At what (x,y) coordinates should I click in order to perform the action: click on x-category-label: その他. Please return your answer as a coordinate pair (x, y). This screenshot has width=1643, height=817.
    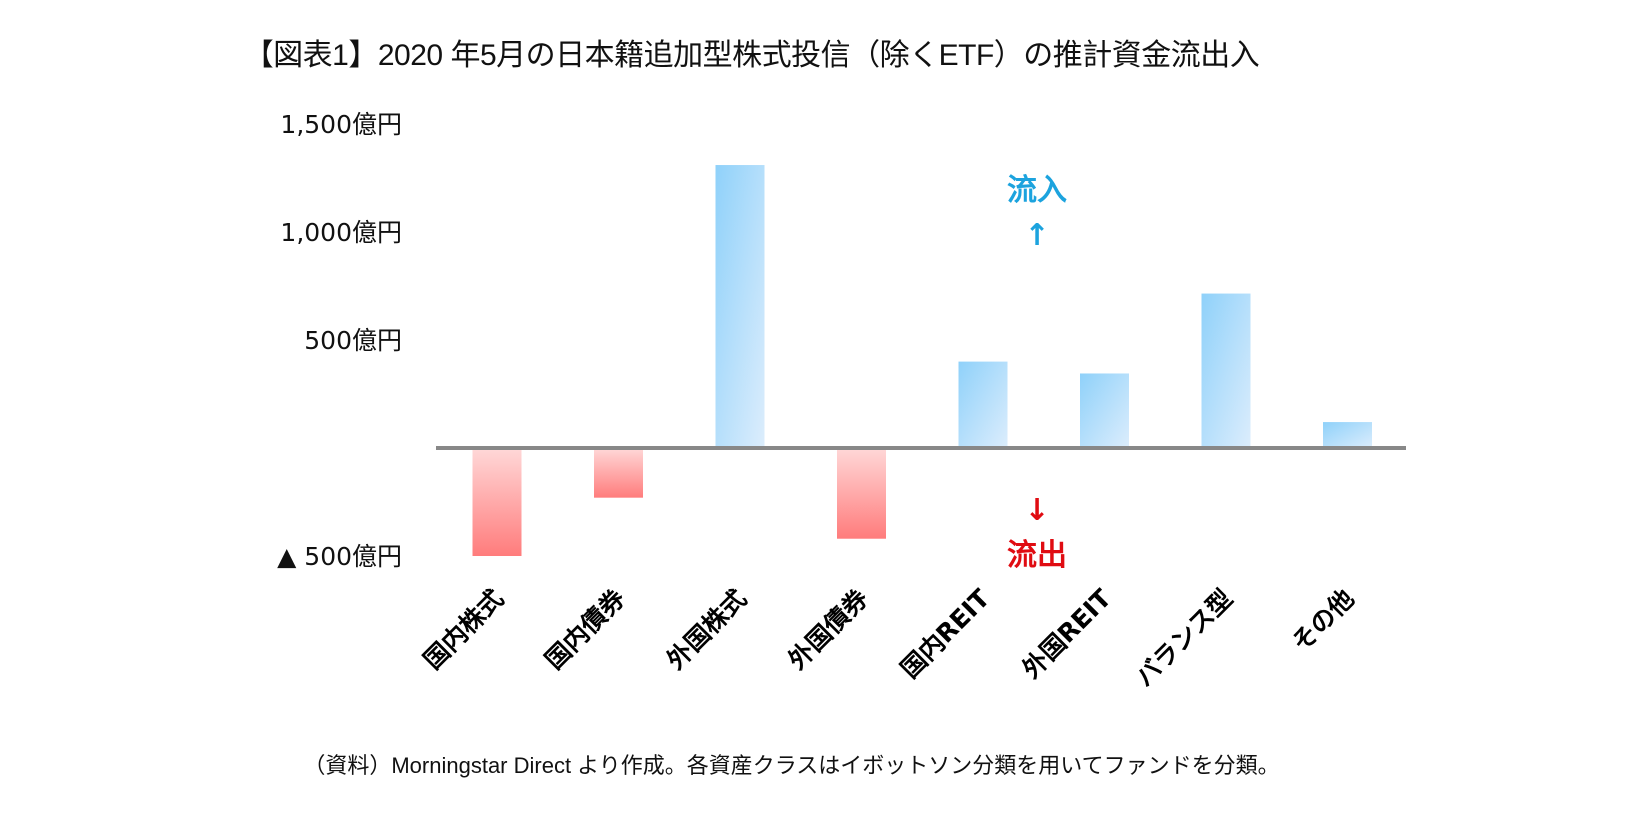
    Looking at the image, I should click on (1323, 621).